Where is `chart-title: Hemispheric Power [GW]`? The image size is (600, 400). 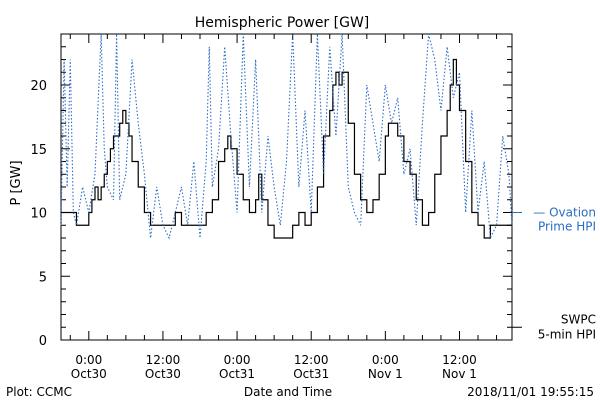 chart-title: Hemispheric Power [GW] is located at coordinates (282, 23).